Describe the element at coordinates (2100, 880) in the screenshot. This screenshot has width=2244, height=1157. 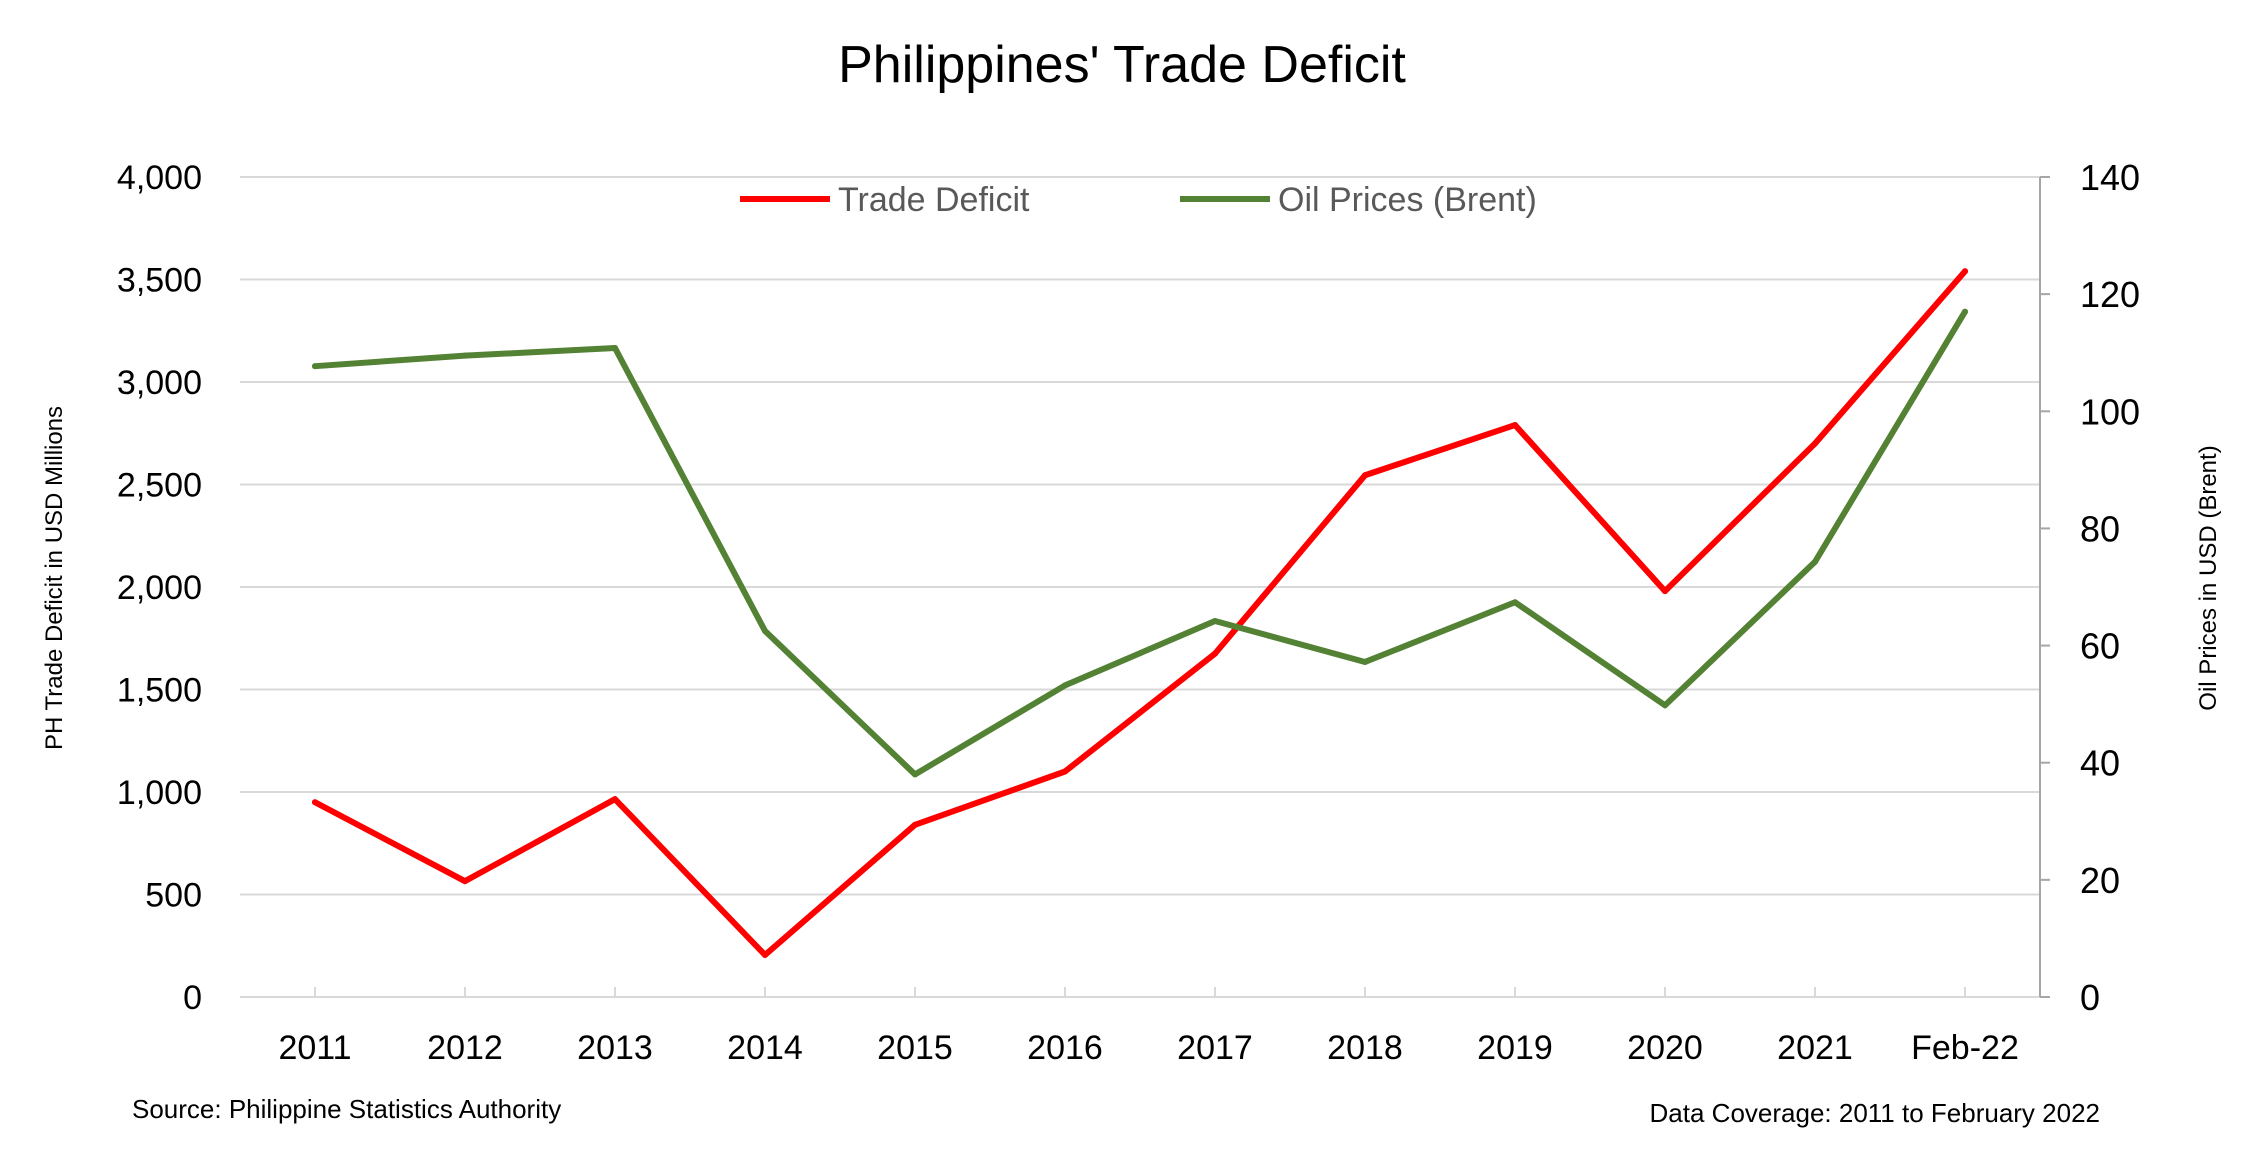
I see `right-tick-label: 20` at that location.